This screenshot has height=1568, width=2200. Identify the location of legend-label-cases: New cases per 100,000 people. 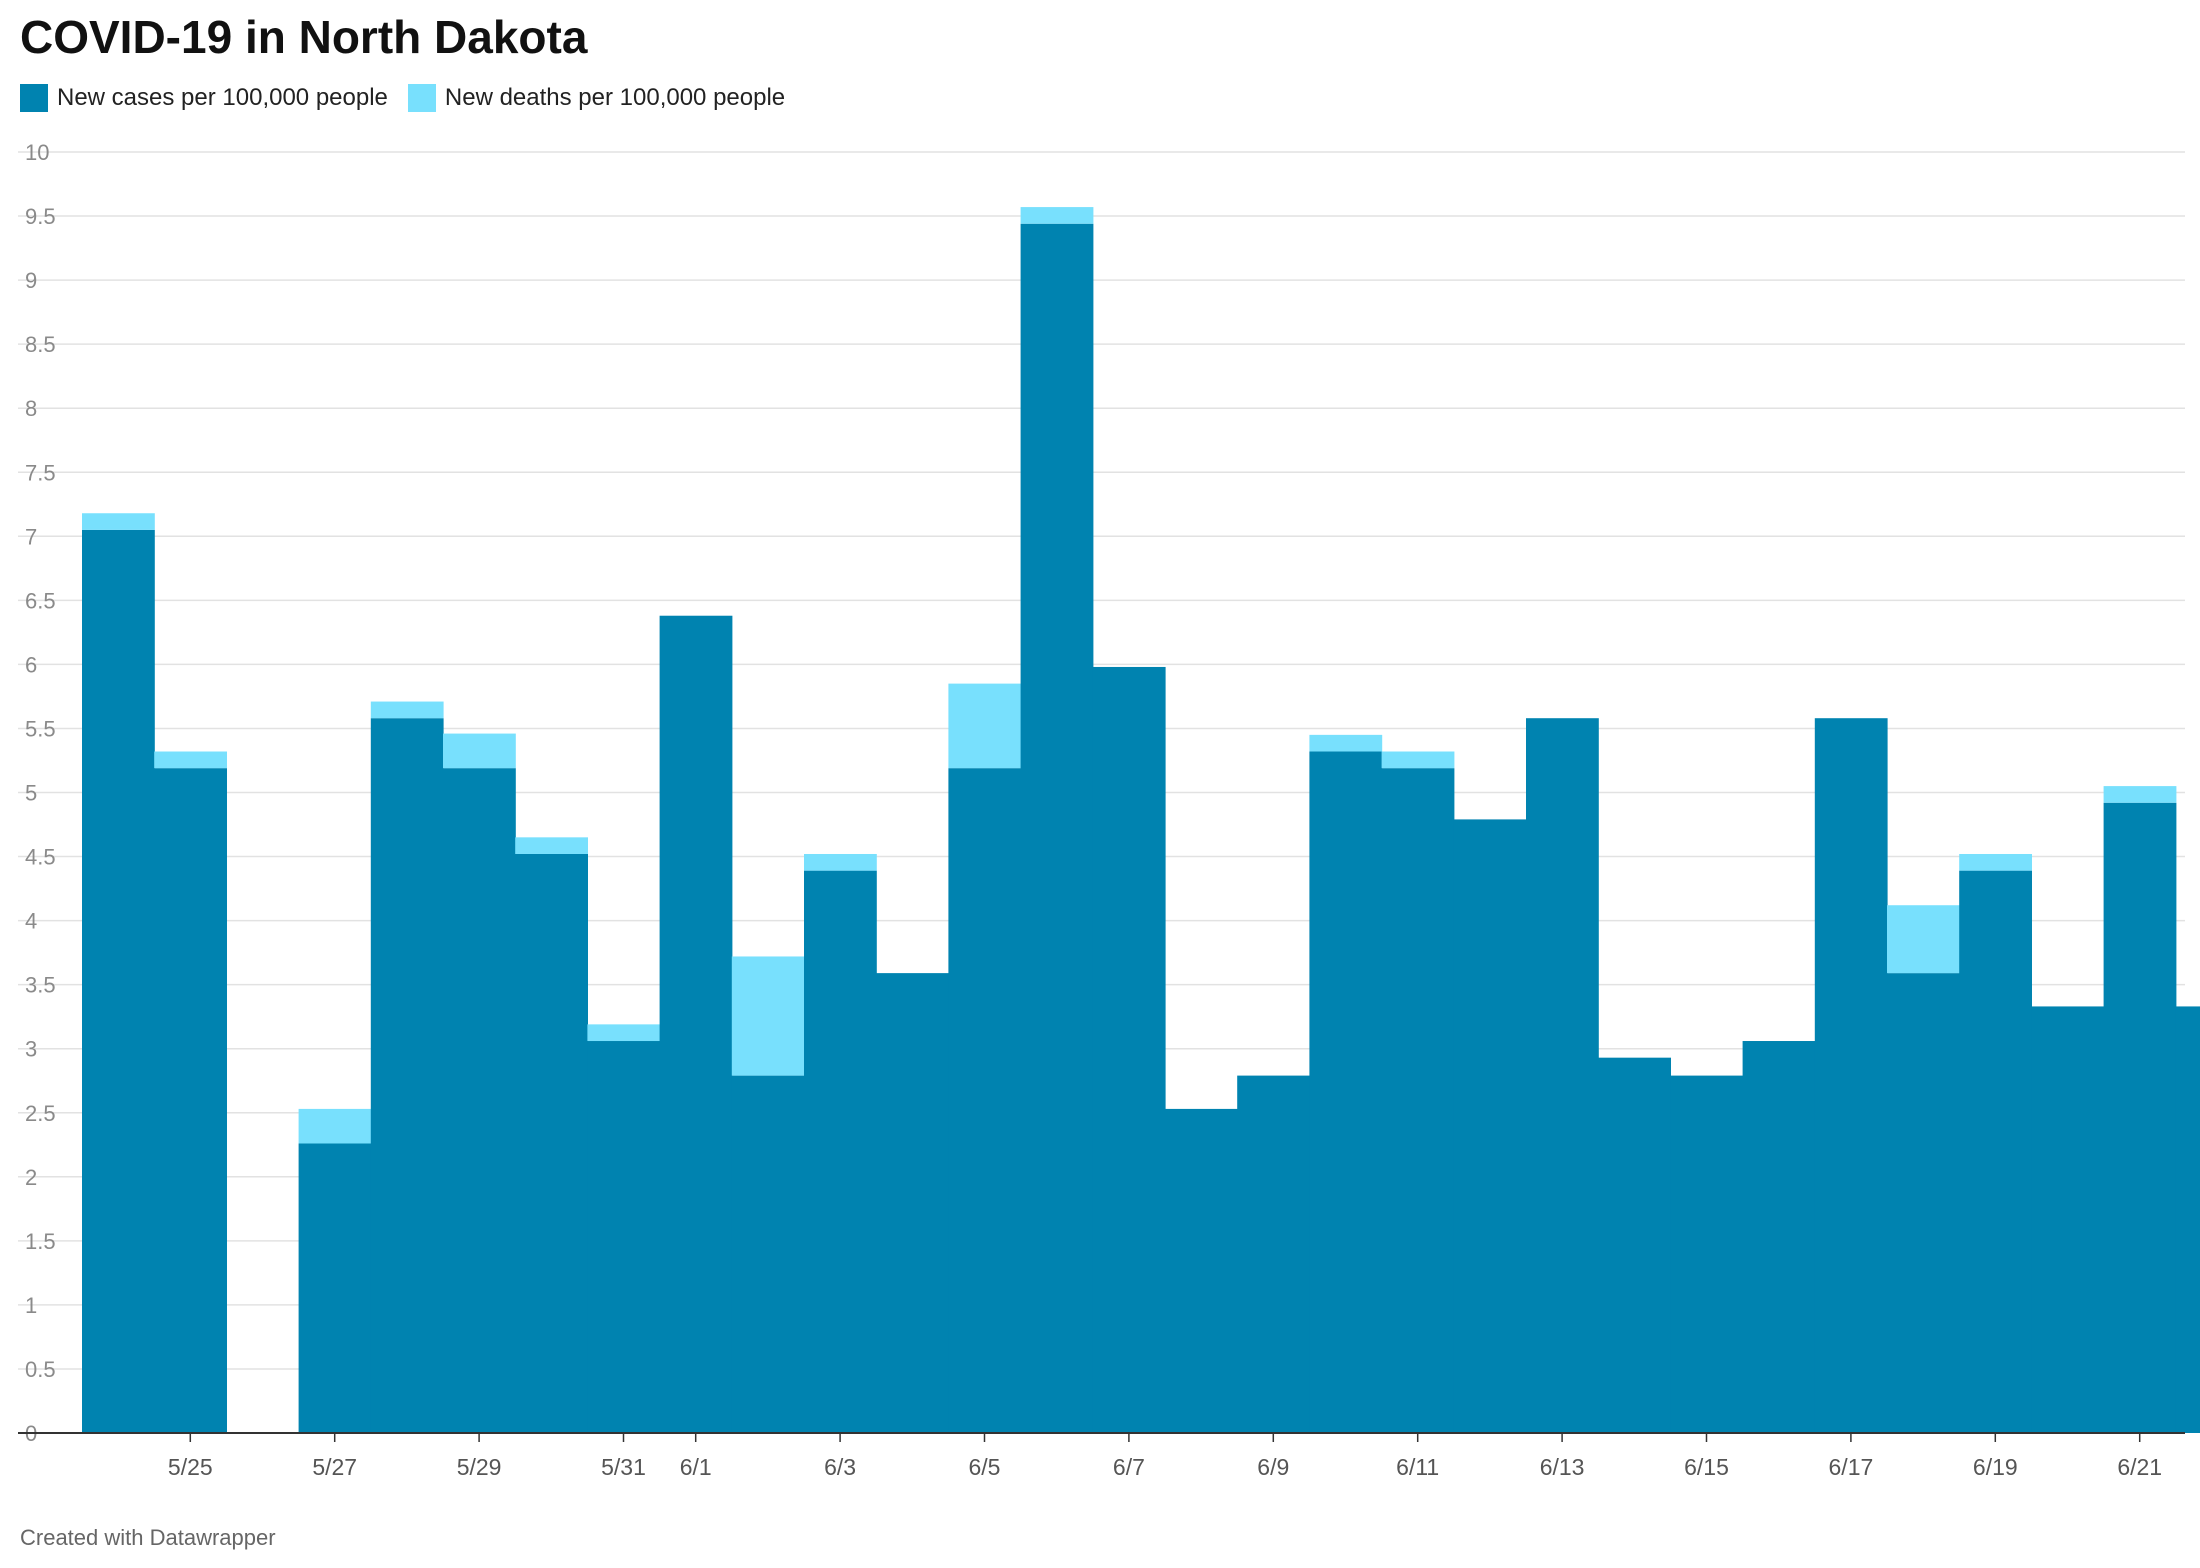
(222, 97).